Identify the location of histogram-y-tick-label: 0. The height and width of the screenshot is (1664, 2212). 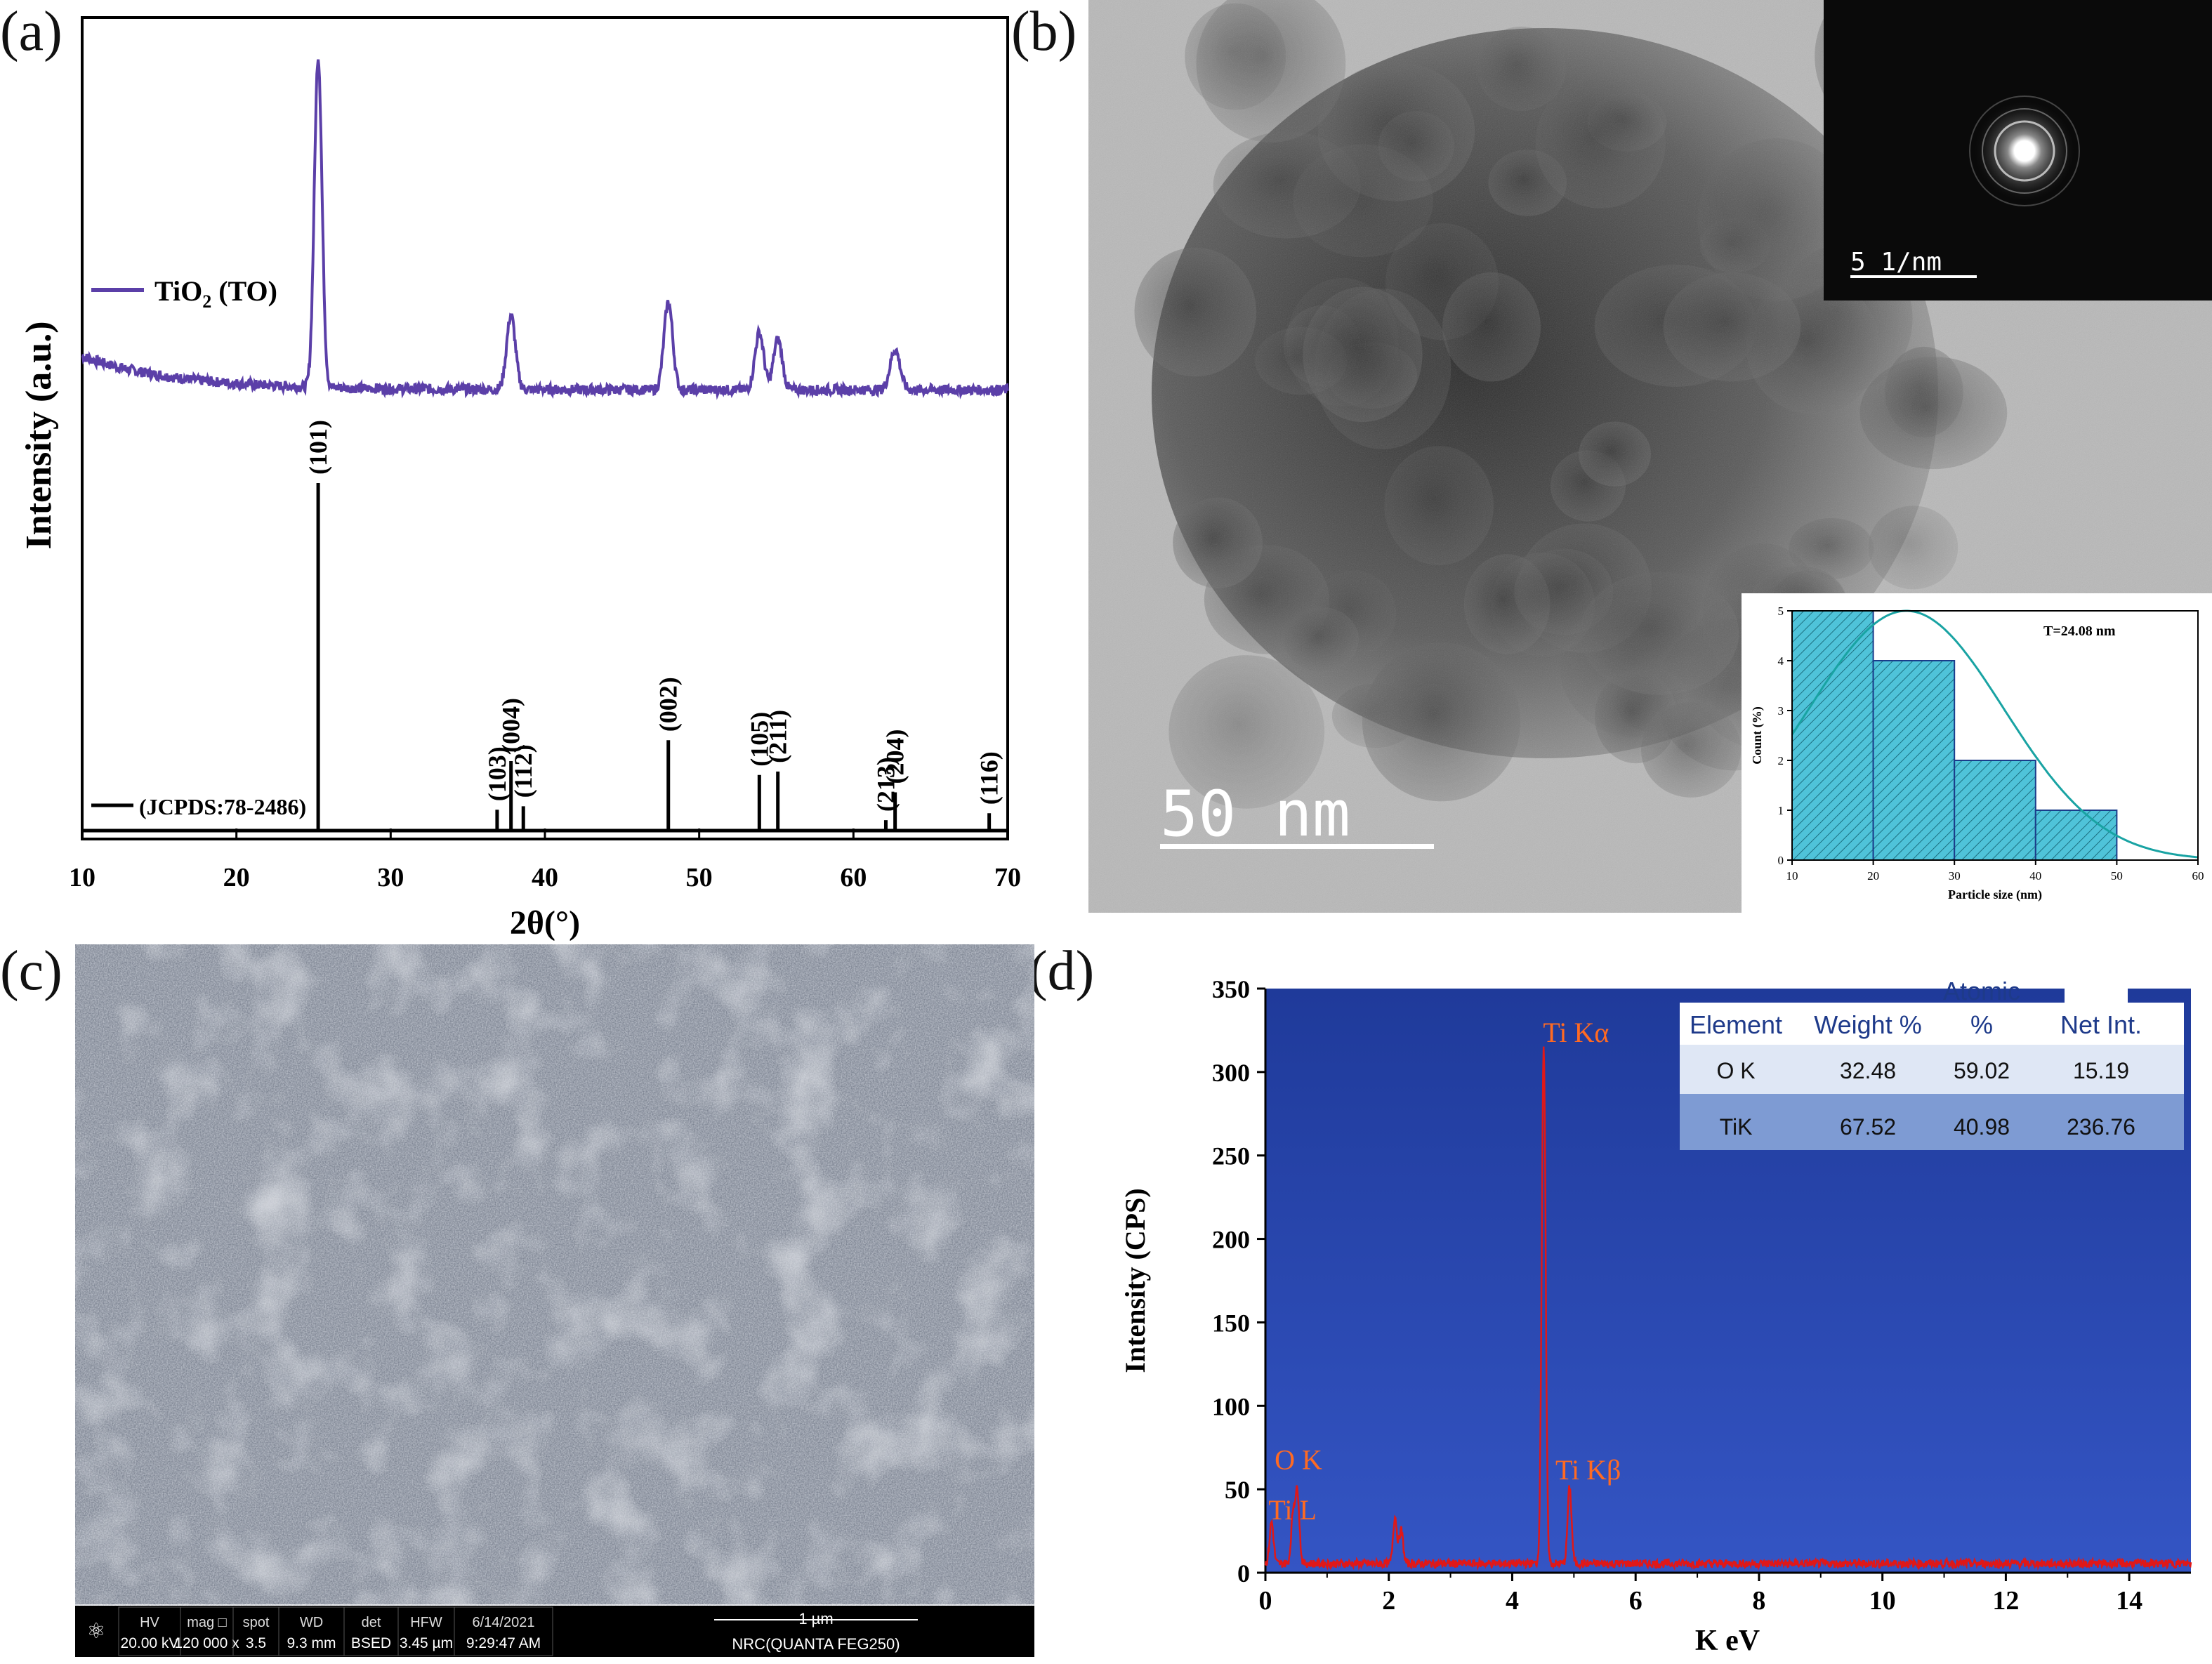
(1781, 861).